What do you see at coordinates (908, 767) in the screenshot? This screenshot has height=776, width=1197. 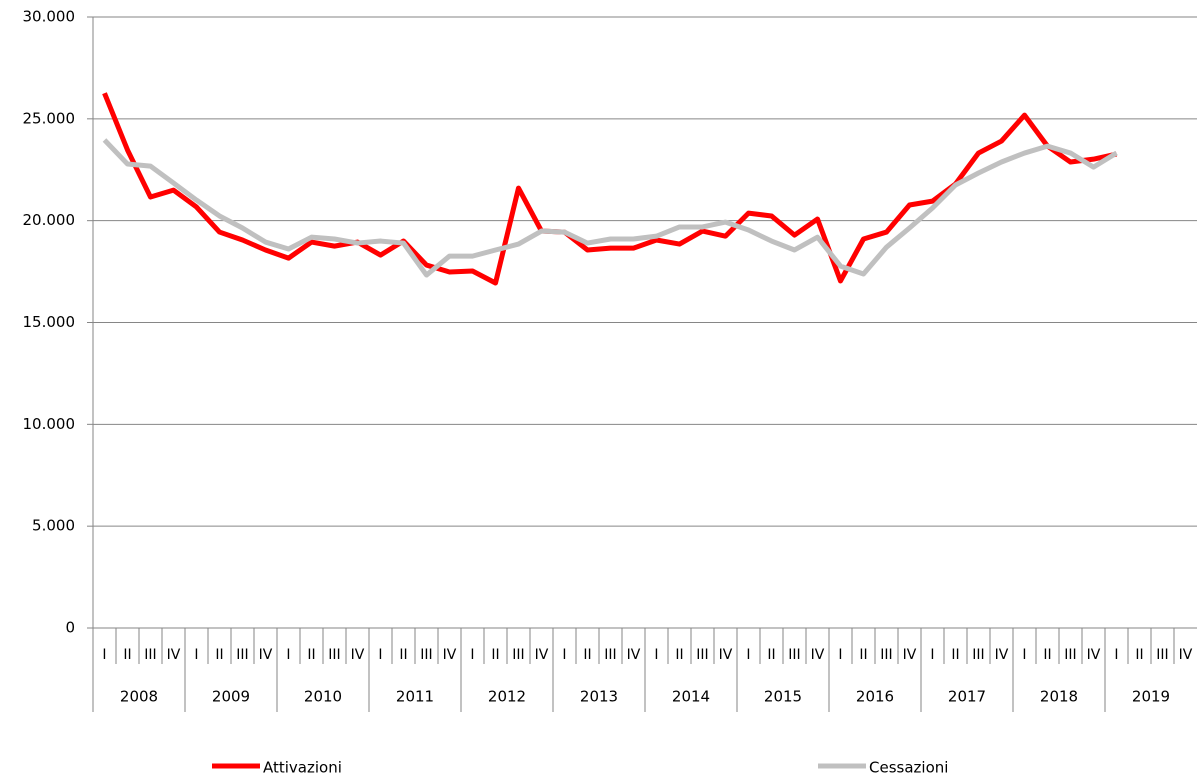 I see `legend-label: Cessazioni` at bounding box center [908, 767].